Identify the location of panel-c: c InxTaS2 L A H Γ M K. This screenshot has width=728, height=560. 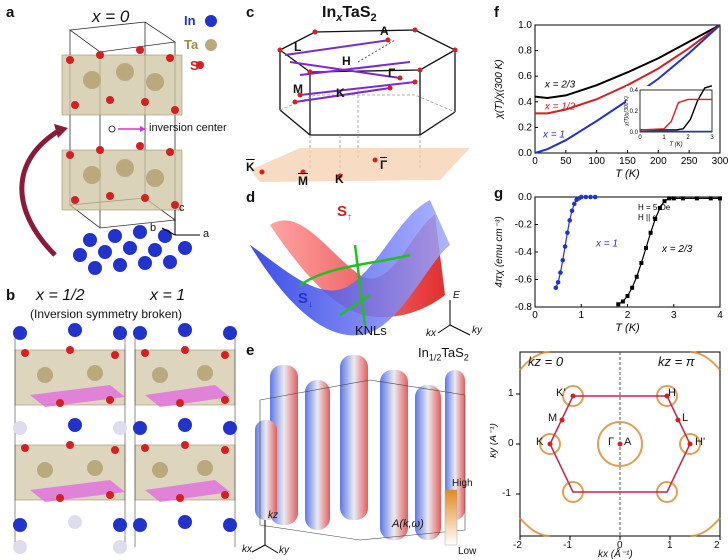
(365, 92).